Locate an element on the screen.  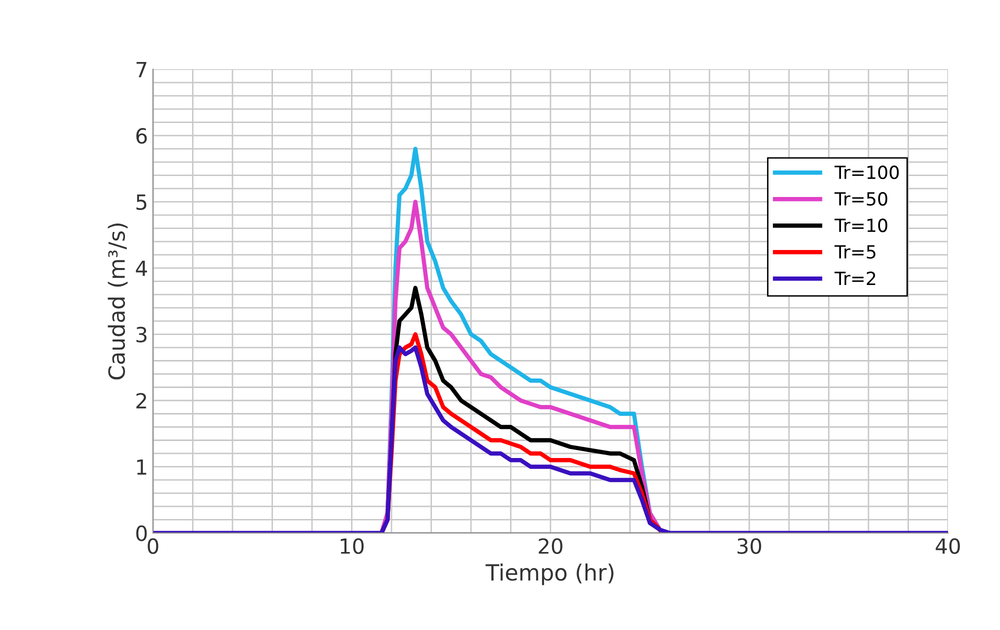
x-tick-label: 40 is located at coordinates (948, 546).